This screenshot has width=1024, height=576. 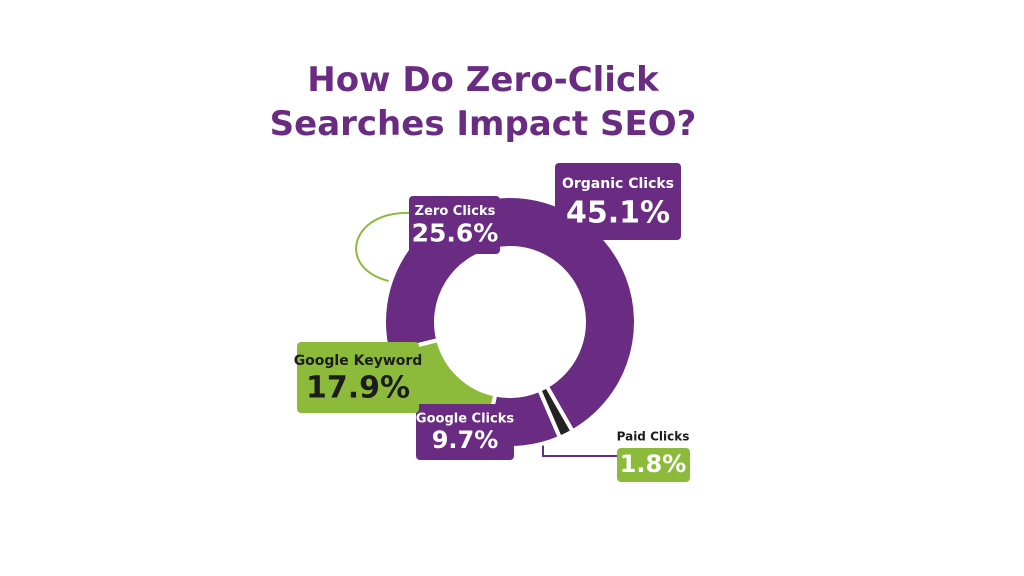 I want to click on value-label: 17.9%, so click(x=358, y=387).